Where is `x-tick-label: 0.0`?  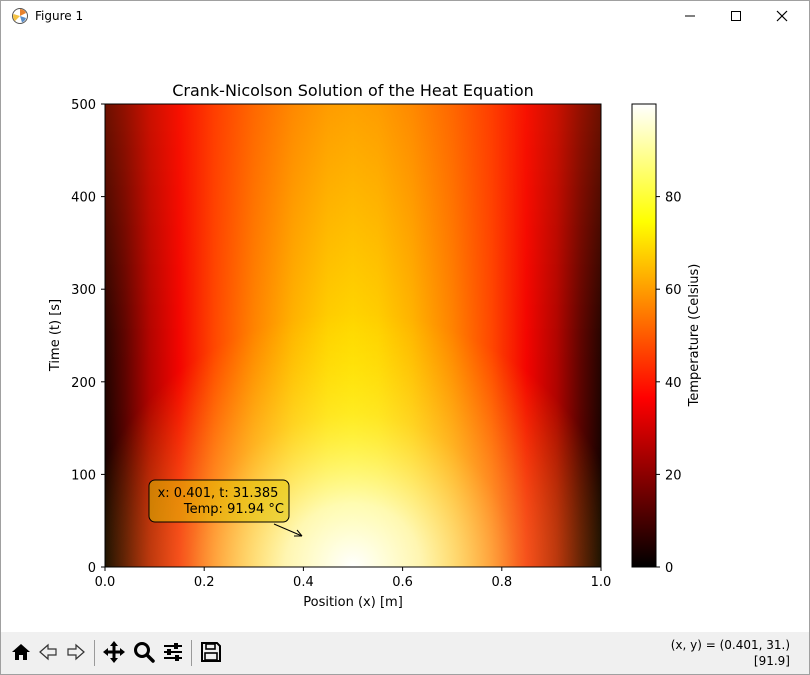
x-tick-label: 0.0 is located at coordinates (105, 582).